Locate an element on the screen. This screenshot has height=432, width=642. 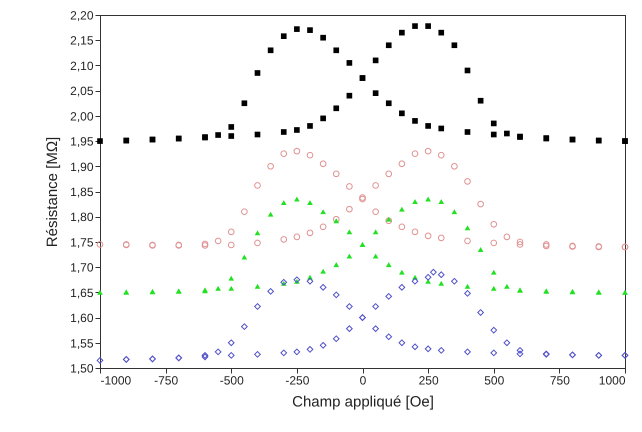
x-tick-label: 500 is located at coordinates (494, 381).